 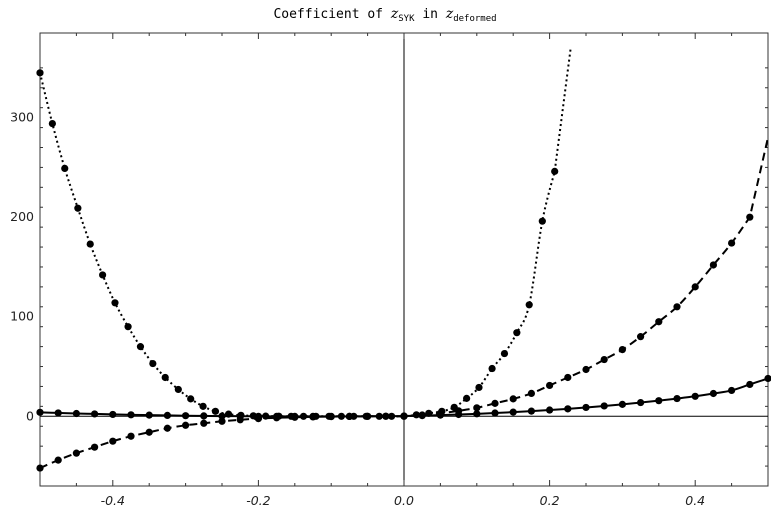 What do you see at coordinates (113, 500) in the screenshot?
I see `x-tick-label: -0.4` at bounding box center [113, 500].